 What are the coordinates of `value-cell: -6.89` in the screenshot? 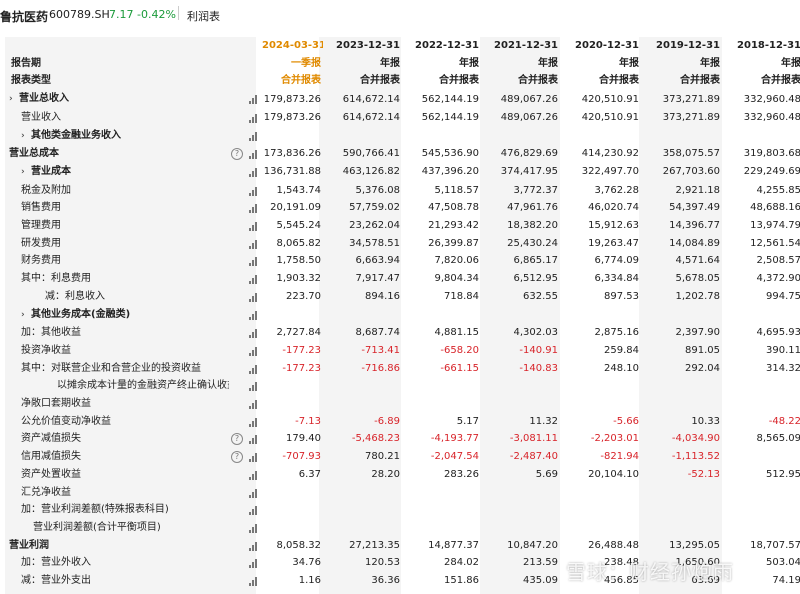 It's located at (387, 421).